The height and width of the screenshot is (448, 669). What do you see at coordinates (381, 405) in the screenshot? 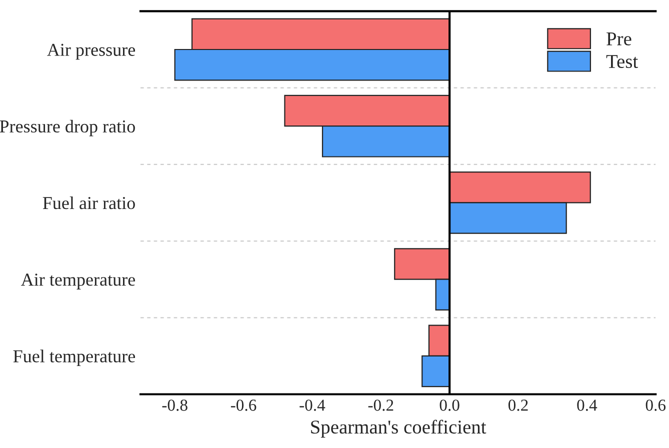
I see `x-tick-label: -0.2` at bounding box center [381, 405].